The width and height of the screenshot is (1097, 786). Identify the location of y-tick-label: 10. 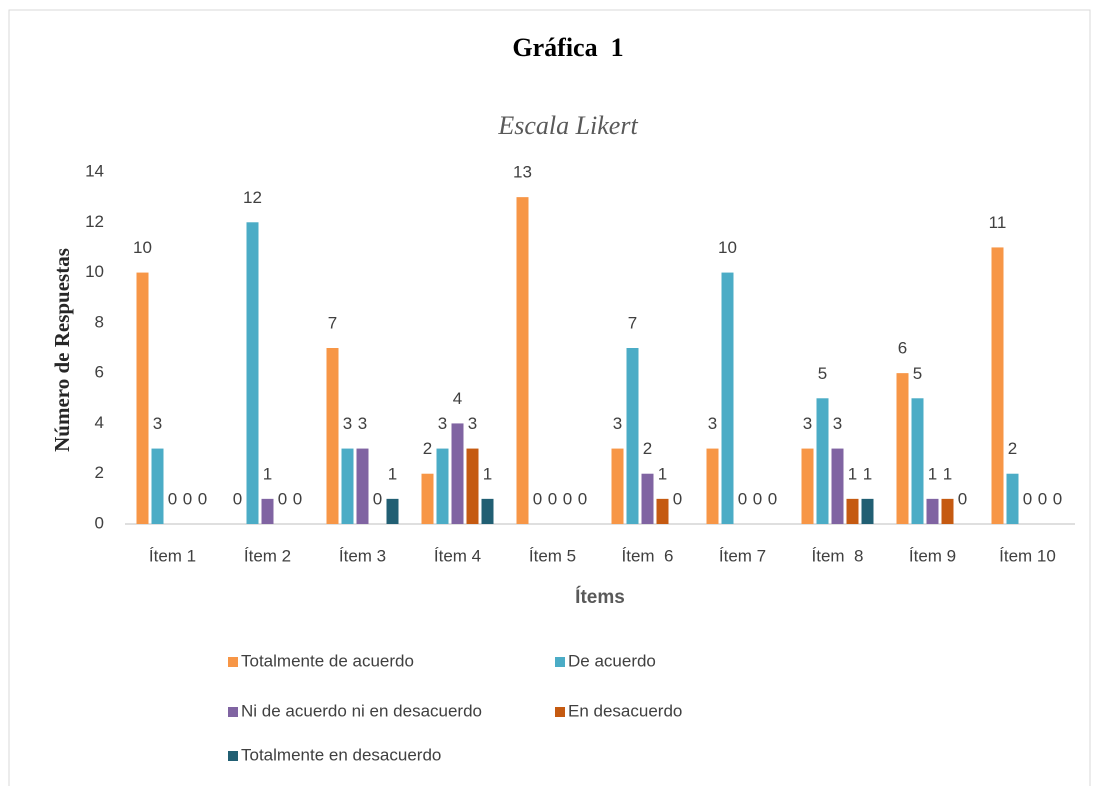
(94, 271).